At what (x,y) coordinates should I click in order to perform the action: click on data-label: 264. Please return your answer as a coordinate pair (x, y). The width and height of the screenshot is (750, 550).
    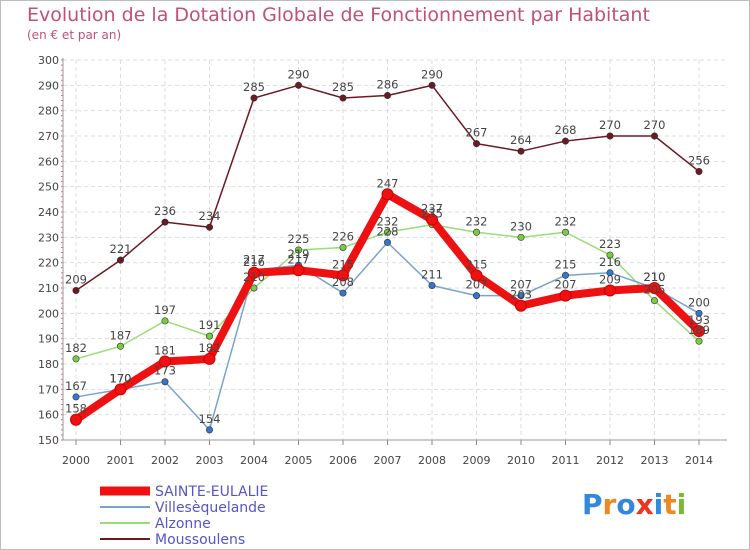
    Looking at the image, I should click on (521, 140).